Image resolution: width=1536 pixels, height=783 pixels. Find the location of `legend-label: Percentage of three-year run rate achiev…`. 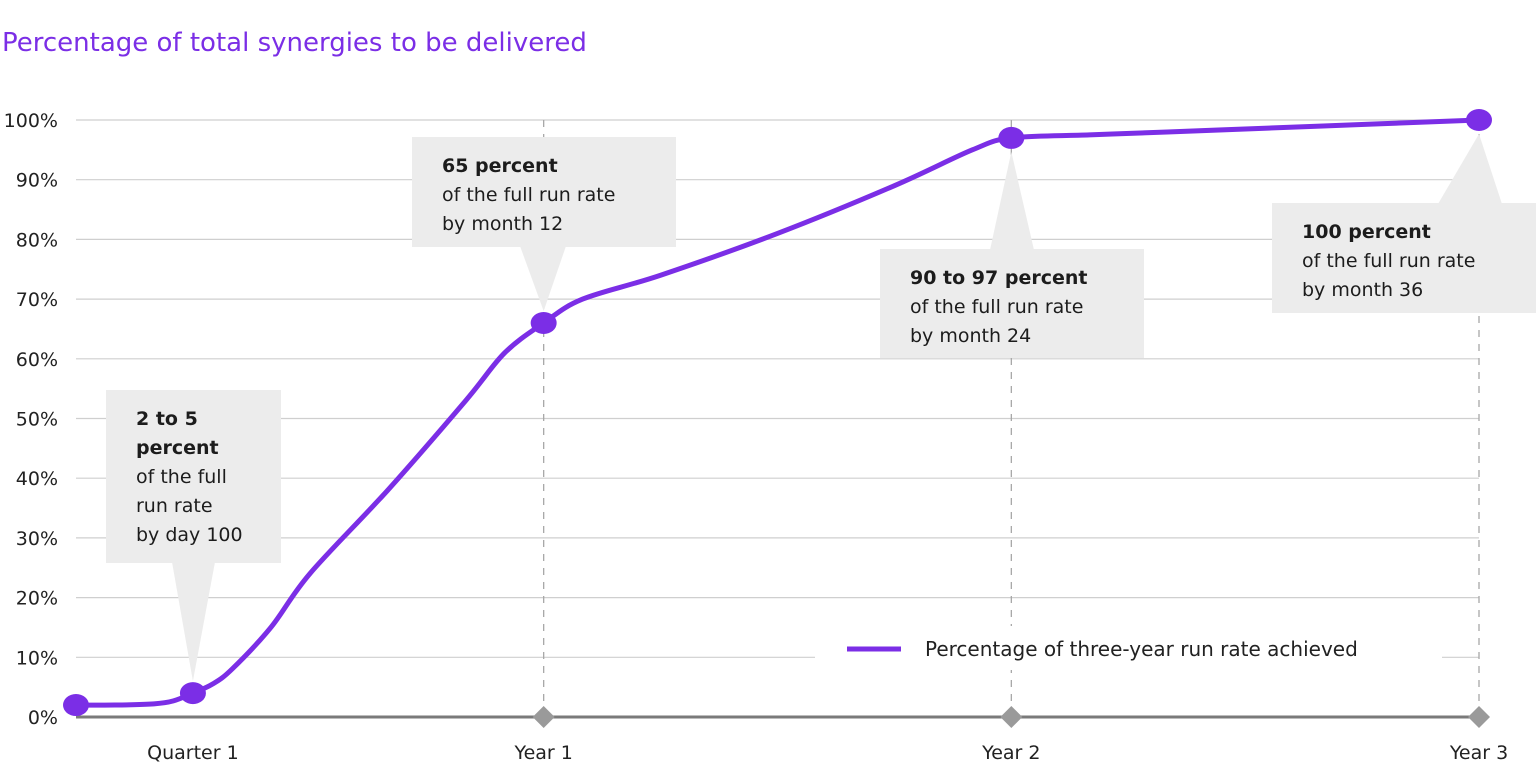

legend-label: Percentage of three-year run rate achiev… is located at coordinates (1141, 649).